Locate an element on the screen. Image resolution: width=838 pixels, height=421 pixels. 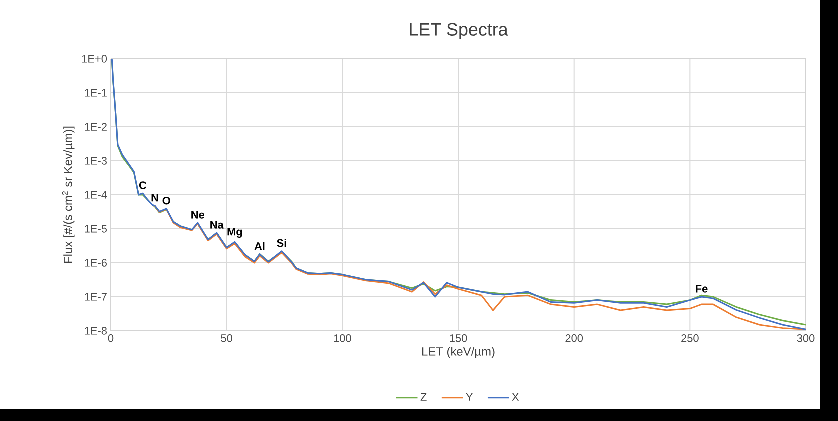
legend-label: Y is located at coordinates (469, 397).